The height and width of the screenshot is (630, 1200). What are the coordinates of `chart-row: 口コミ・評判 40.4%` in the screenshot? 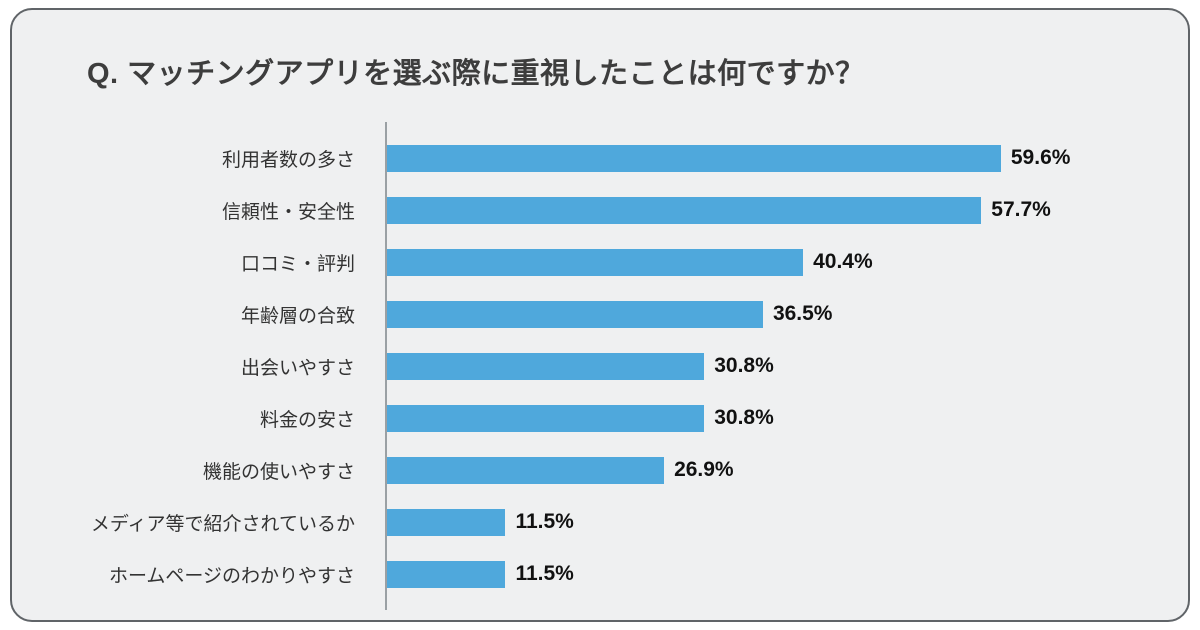 It's located at (617, 262).